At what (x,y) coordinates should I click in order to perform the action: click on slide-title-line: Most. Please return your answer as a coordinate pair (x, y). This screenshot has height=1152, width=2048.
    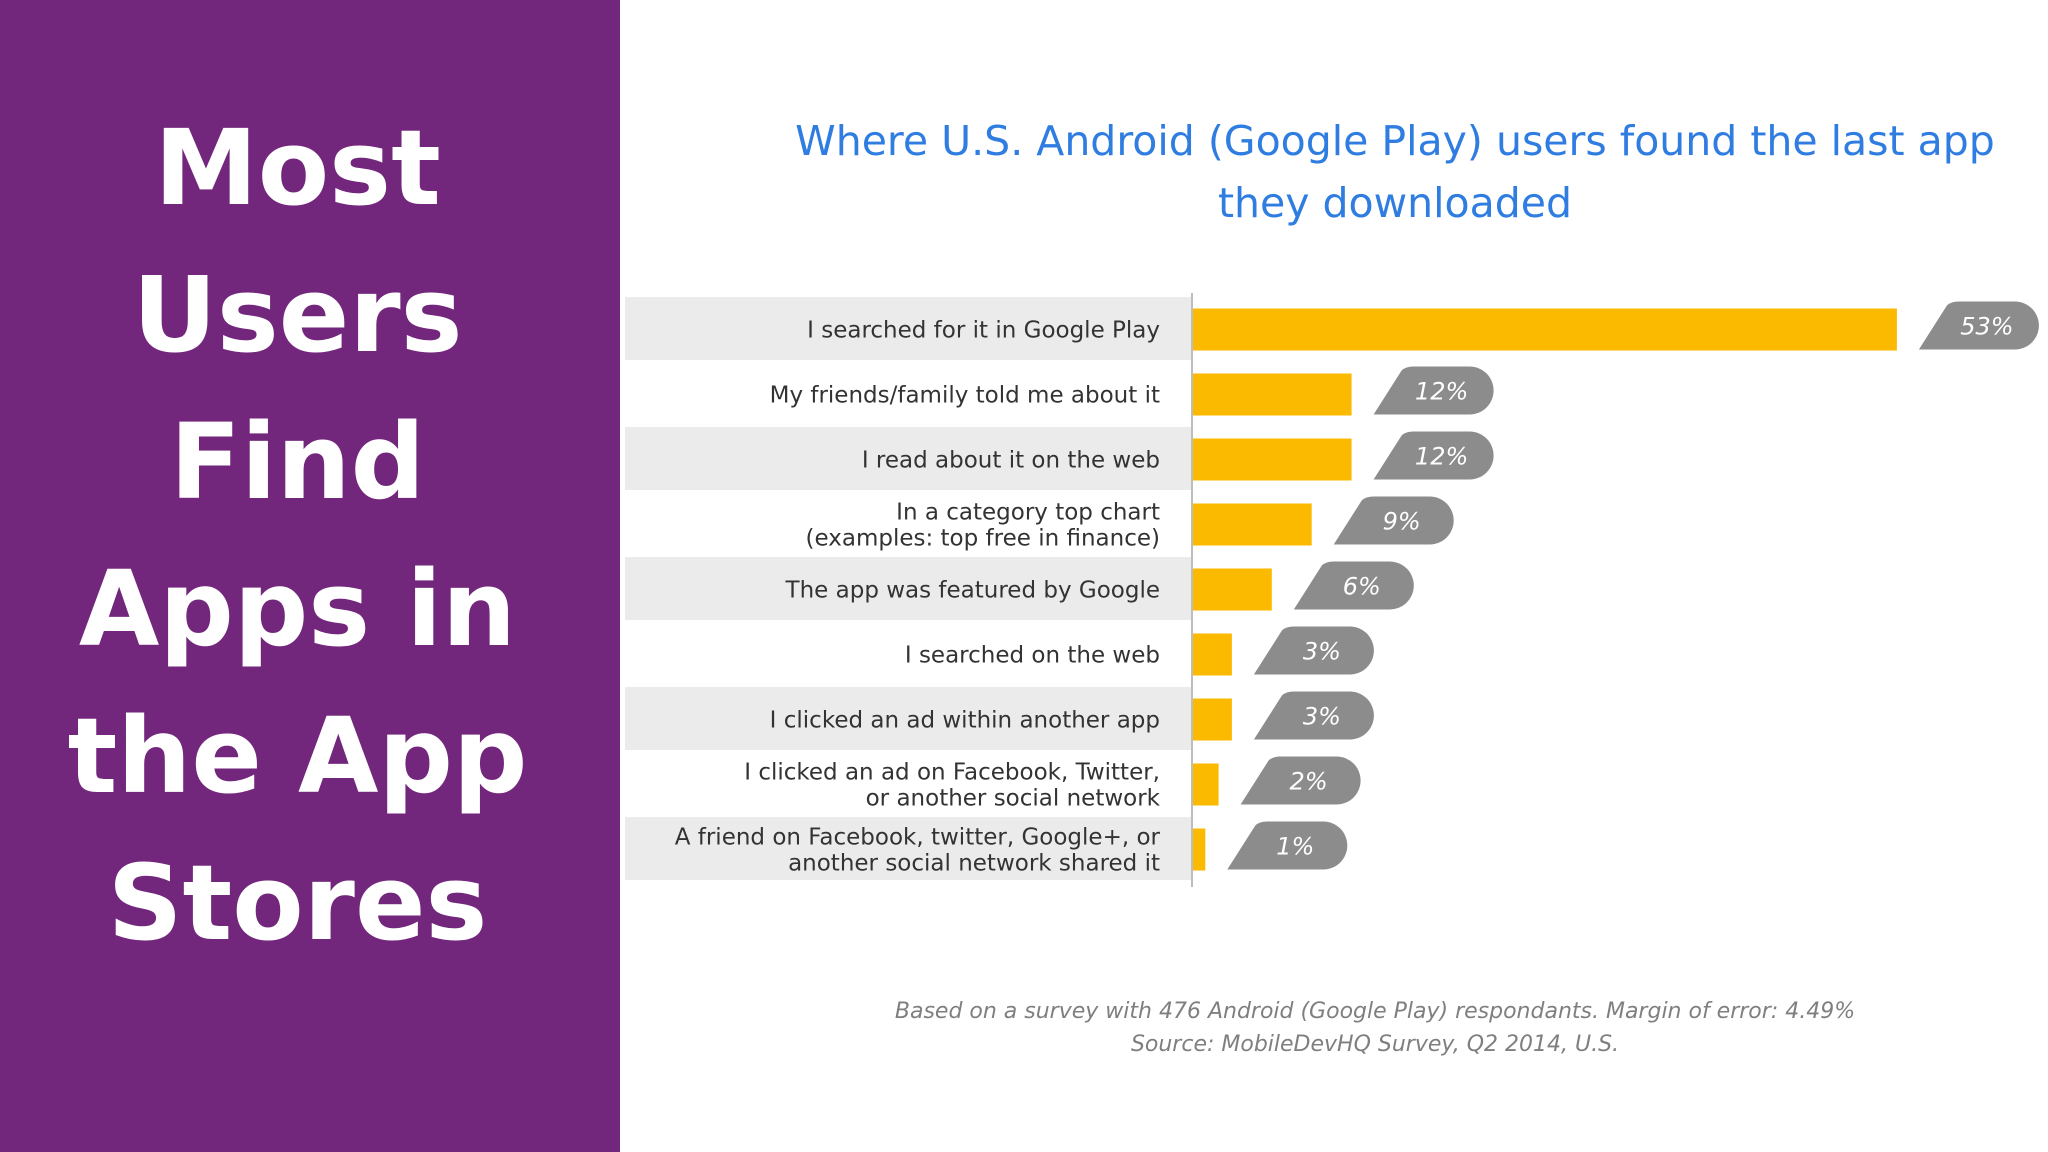
    Looking at the image, I should click on (297, 168).